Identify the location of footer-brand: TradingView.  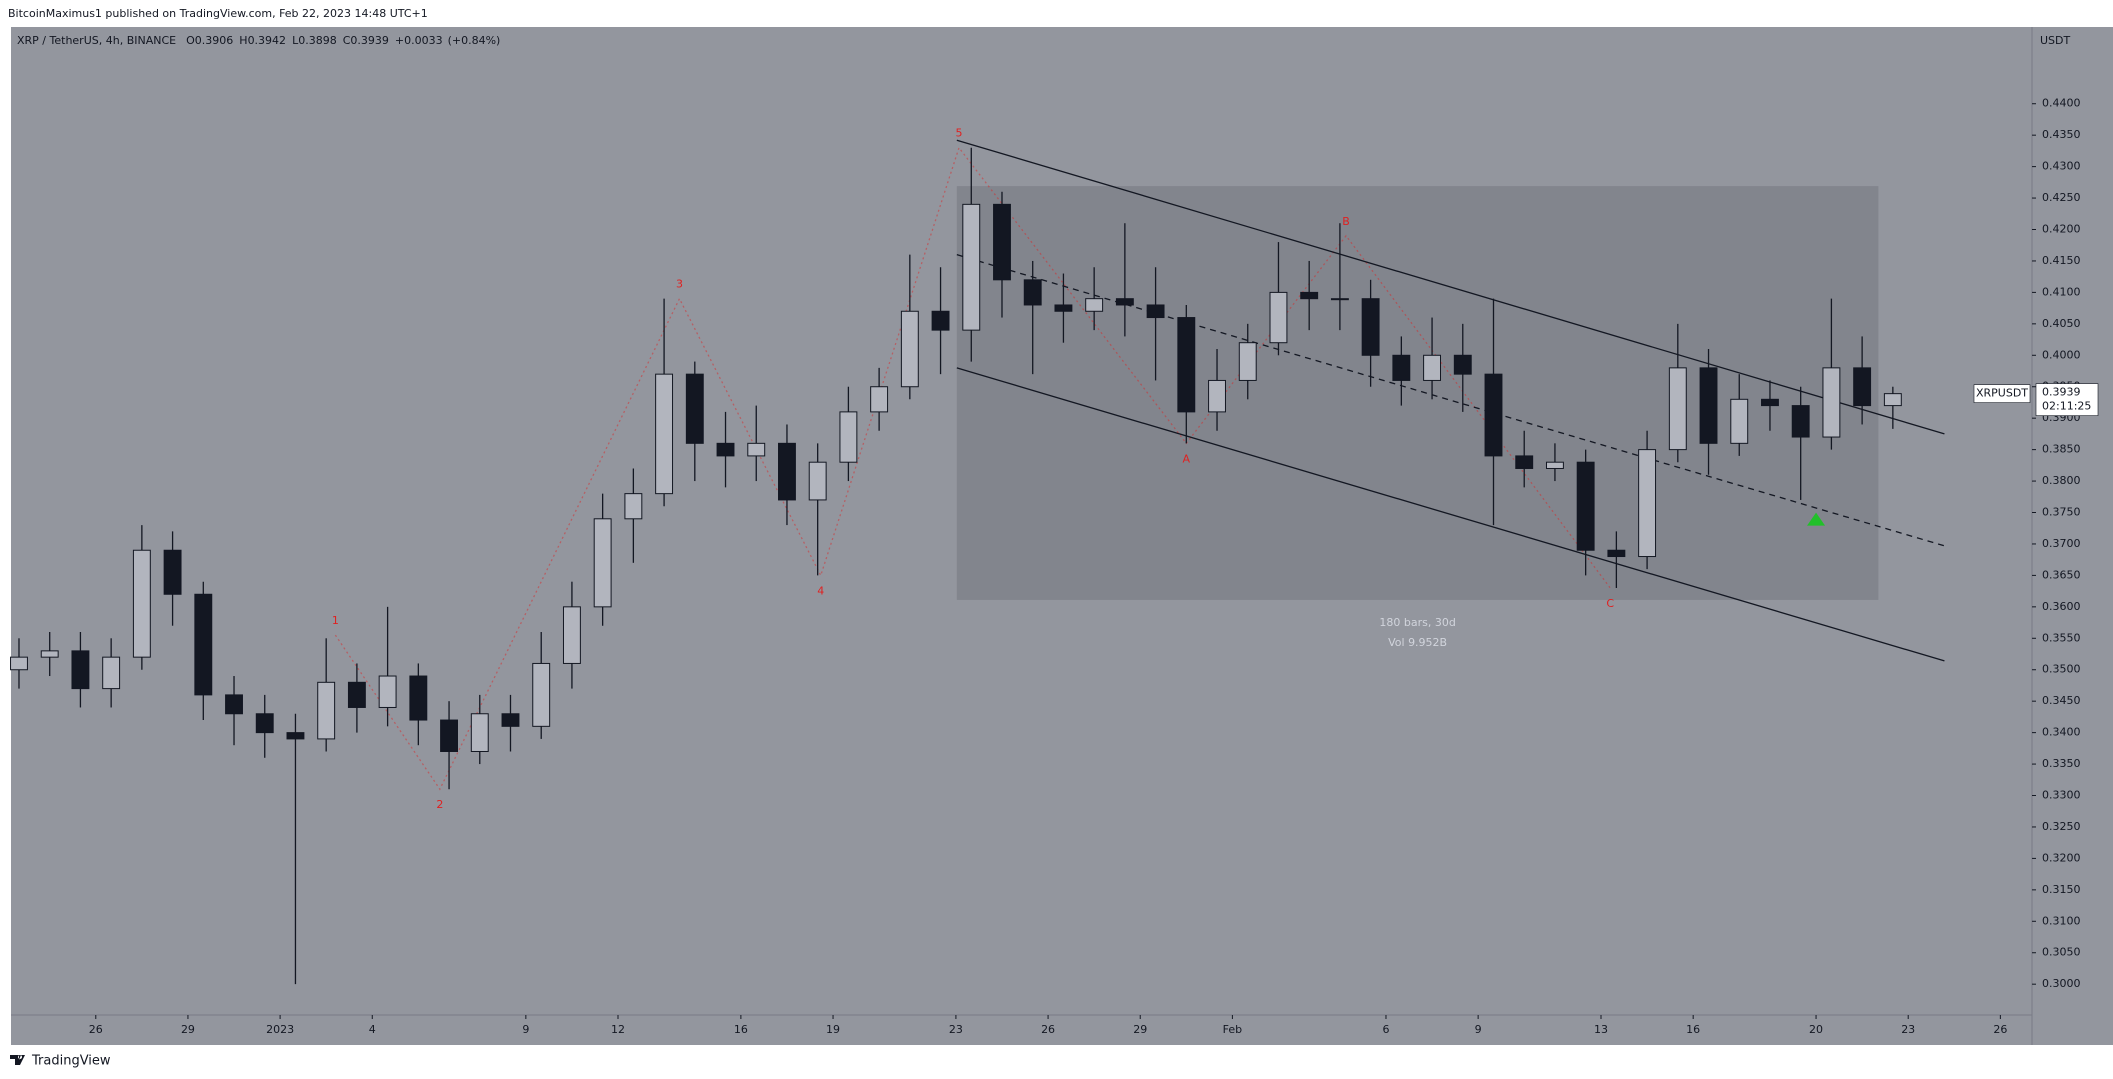
(71, 1061).